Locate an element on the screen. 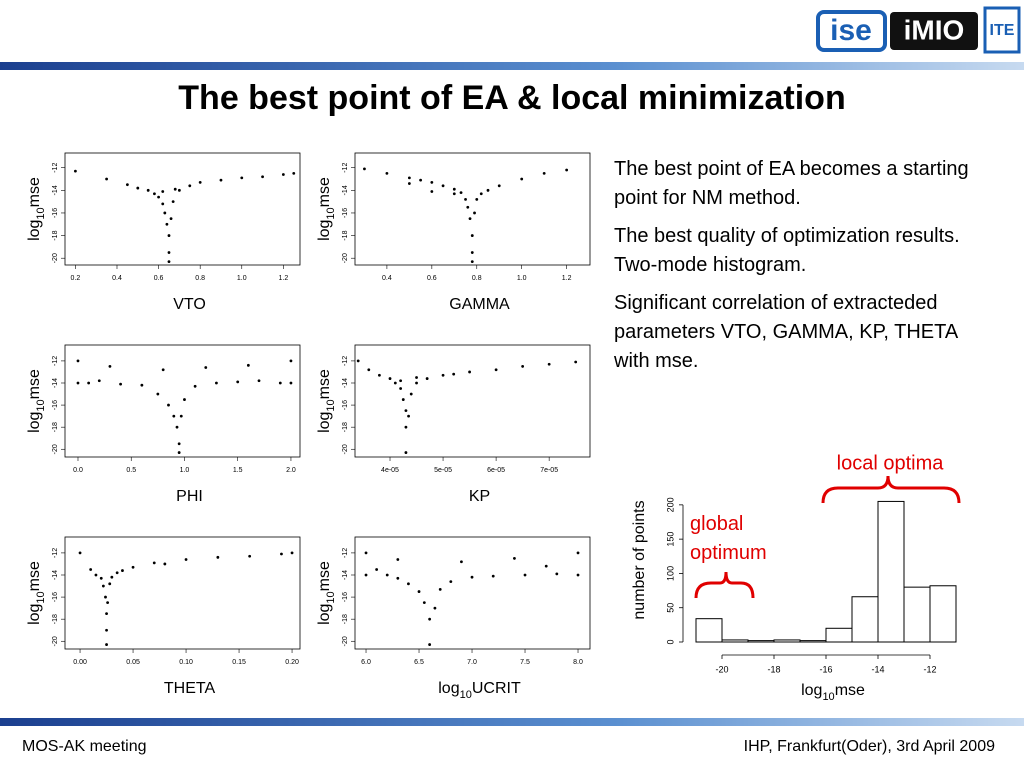 The image size is (1024, 768). x-axis-label: log10UCRIT is located at coordinates (479, 690).